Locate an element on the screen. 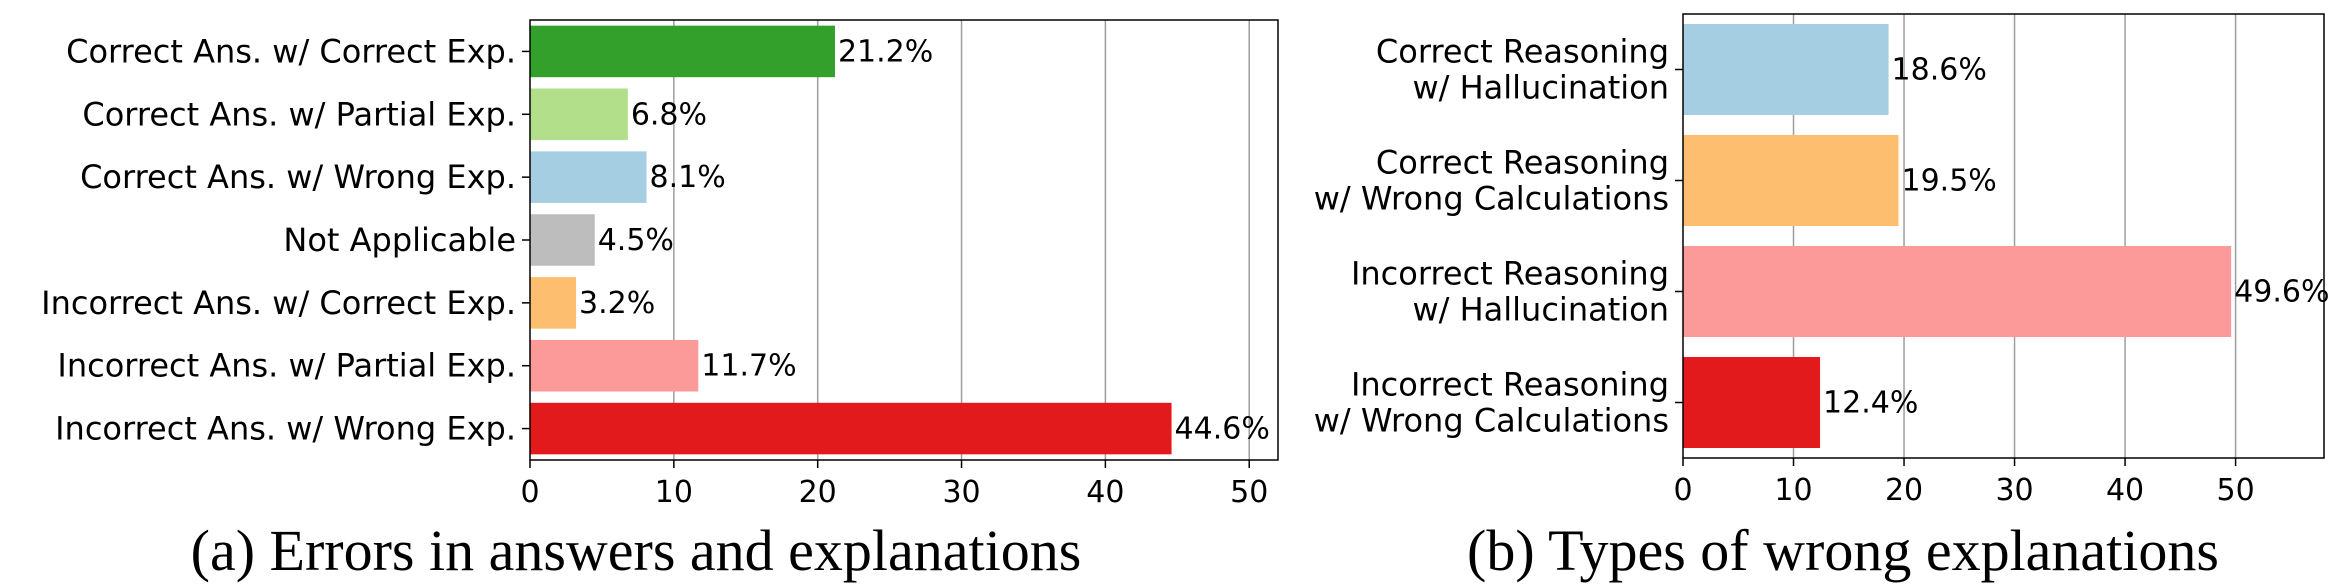  caption-b: (b) Types of wrong explanations is located at coordinates (1843, 550).